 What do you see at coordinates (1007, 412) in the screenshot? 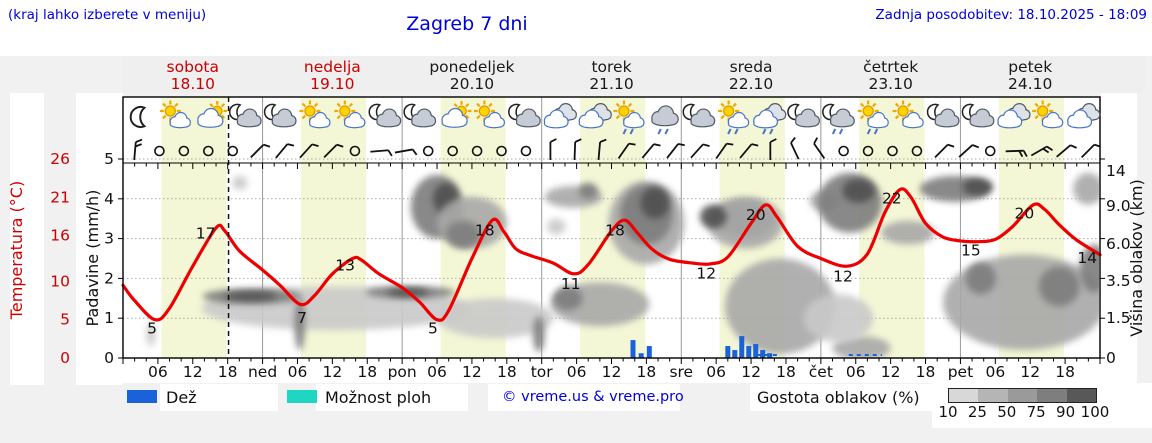
I see `density-tick-label: 50` at bounding box center [1007, 412].